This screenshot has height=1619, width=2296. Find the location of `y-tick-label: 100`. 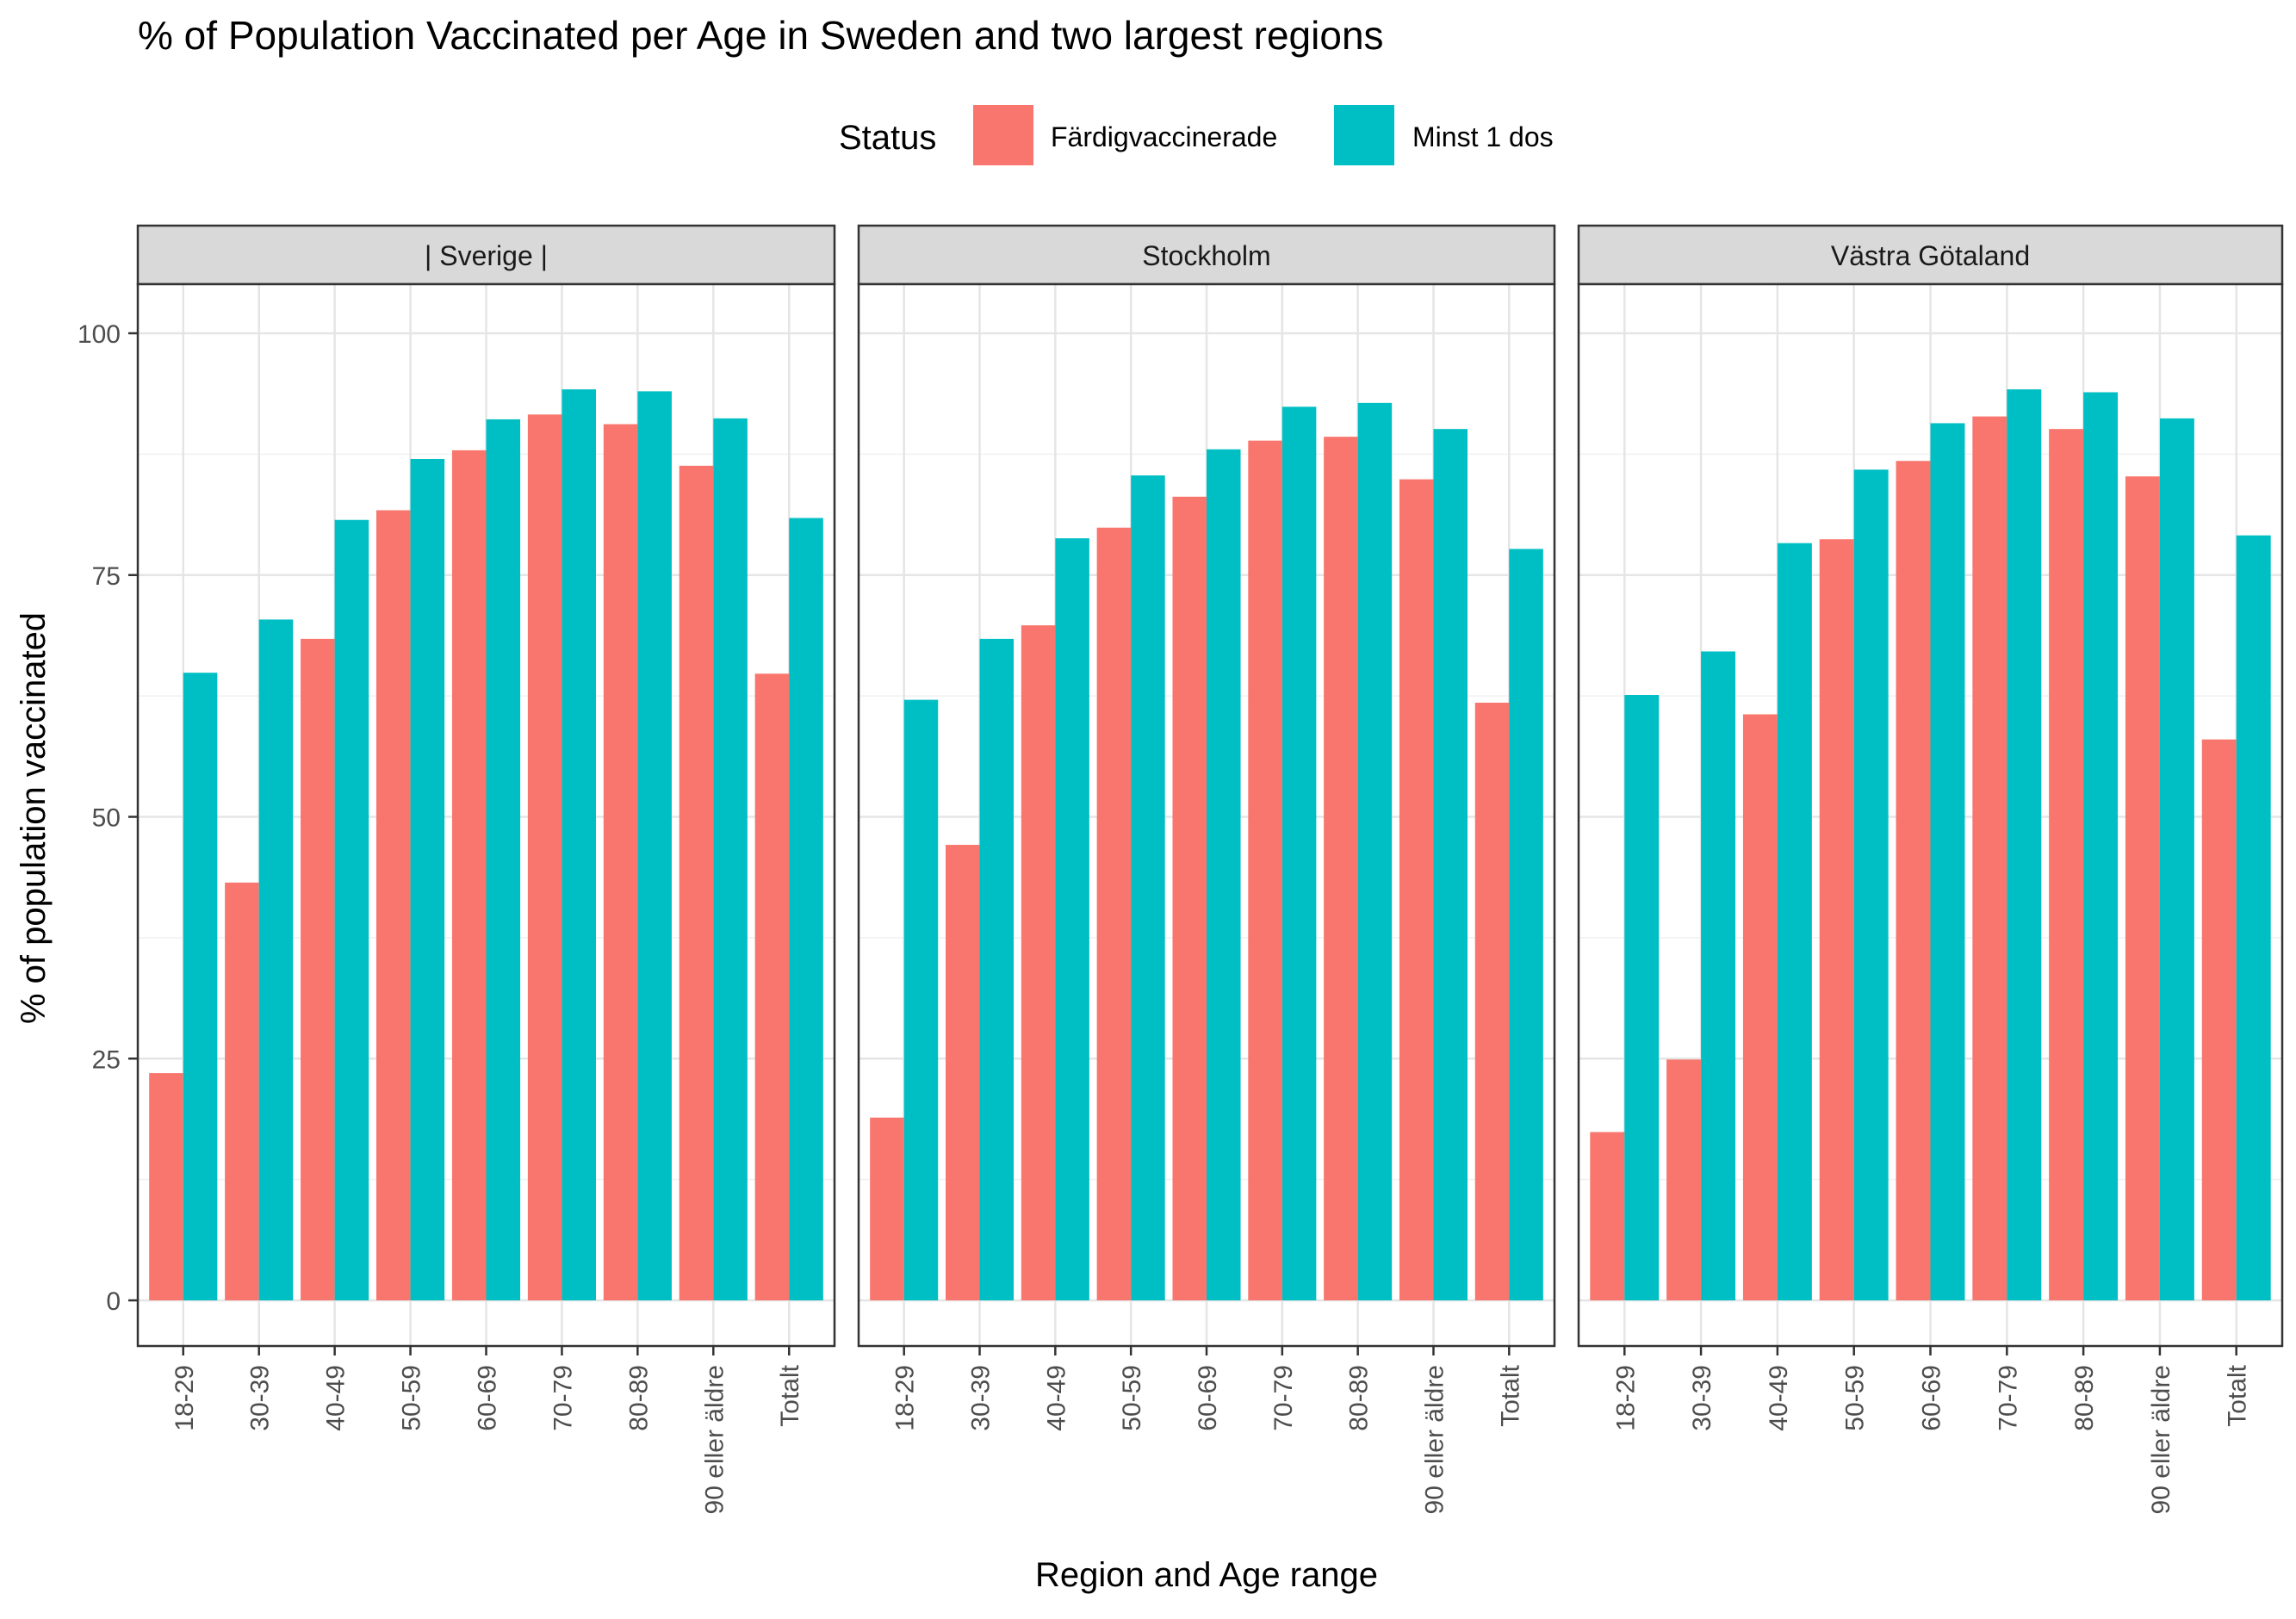

y-tick-label: 100 is located at coordinates (99, 334).